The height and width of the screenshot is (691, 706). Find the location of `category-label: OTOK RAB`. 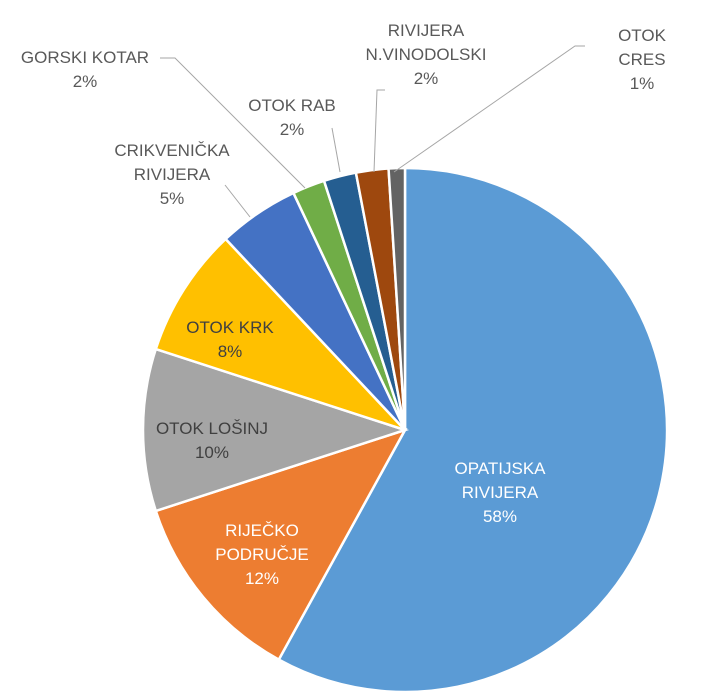

category-label: OTOK RAB is located at coordinates (292, 105).